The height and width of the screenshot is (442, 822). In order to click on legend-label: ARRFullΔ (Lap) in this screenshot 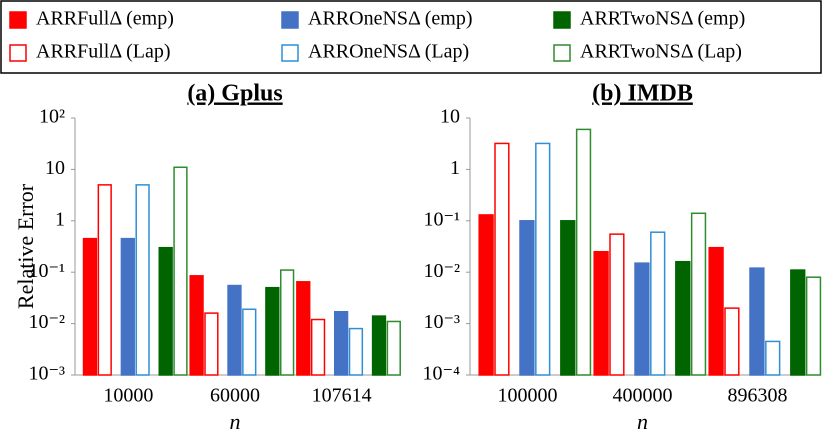, I will do `click(103, 52)`.